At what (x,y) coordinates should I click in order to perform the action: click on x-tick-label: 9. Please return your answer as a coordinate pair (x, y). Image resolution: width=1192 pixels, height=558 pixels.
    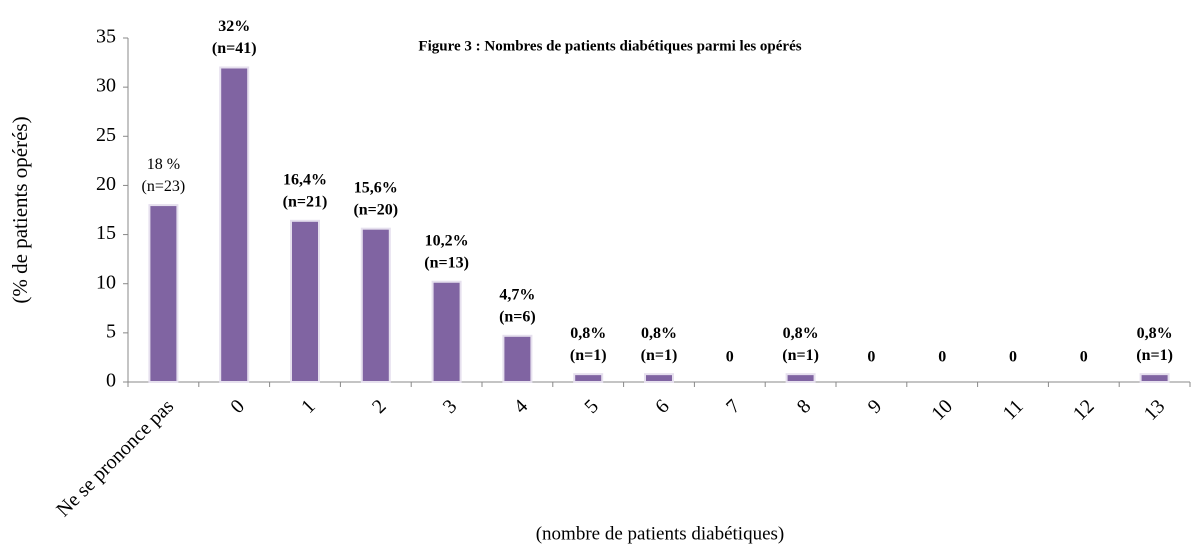
    Looking at the image, I should click on (875, 406).